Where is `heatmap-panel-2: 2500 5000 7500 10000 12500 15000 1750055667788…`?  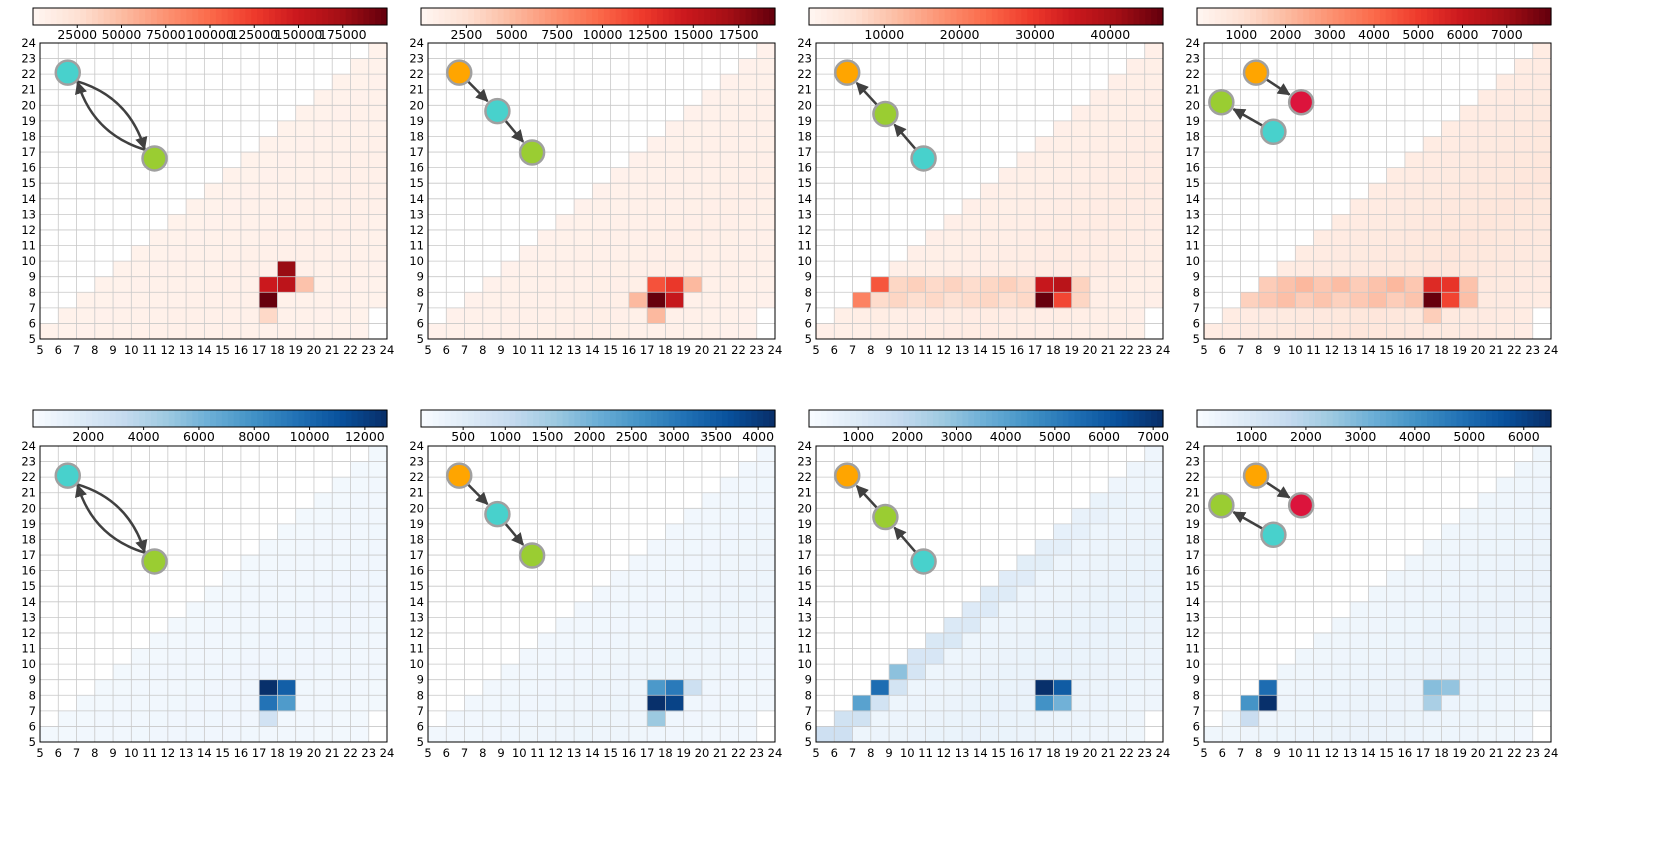
heatmap-panel-2: 2500 5000 7500 10000 12500 15000 1750055667788… is located at coordinates (595, 182).